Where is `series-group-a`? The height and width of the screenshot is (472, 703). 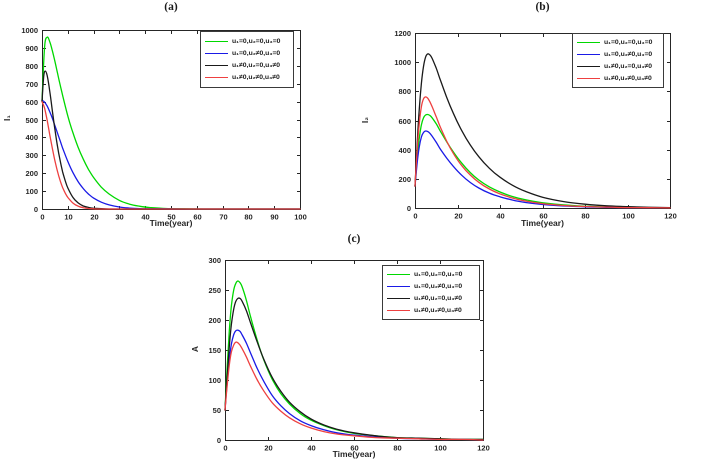
series-group-a is located at coordinates (171, 123).